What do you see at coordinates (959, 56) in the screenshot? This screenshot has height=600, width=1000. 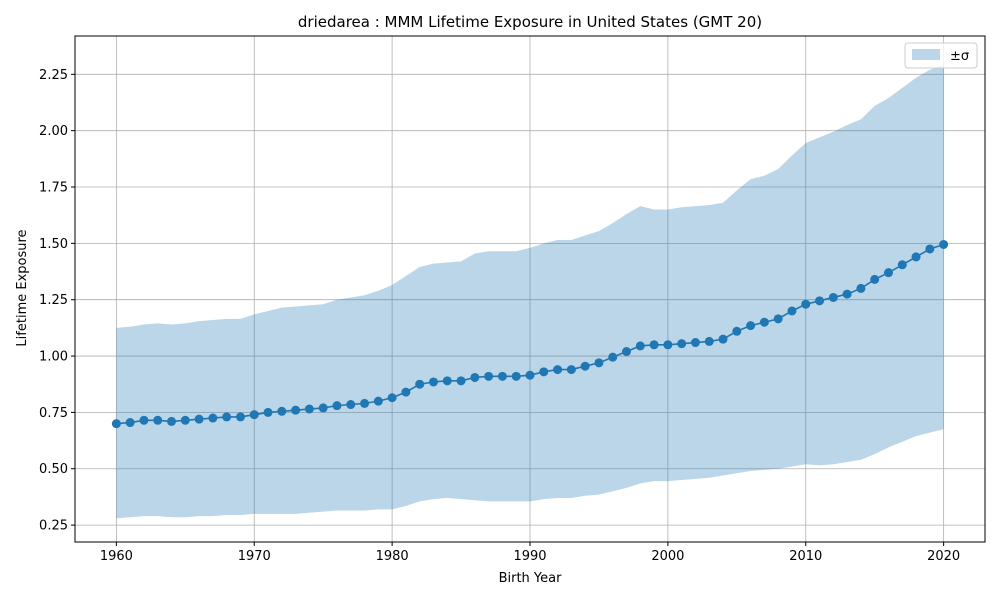 I see `legend-label-band: ±σ` at bounding box center [959, 56].